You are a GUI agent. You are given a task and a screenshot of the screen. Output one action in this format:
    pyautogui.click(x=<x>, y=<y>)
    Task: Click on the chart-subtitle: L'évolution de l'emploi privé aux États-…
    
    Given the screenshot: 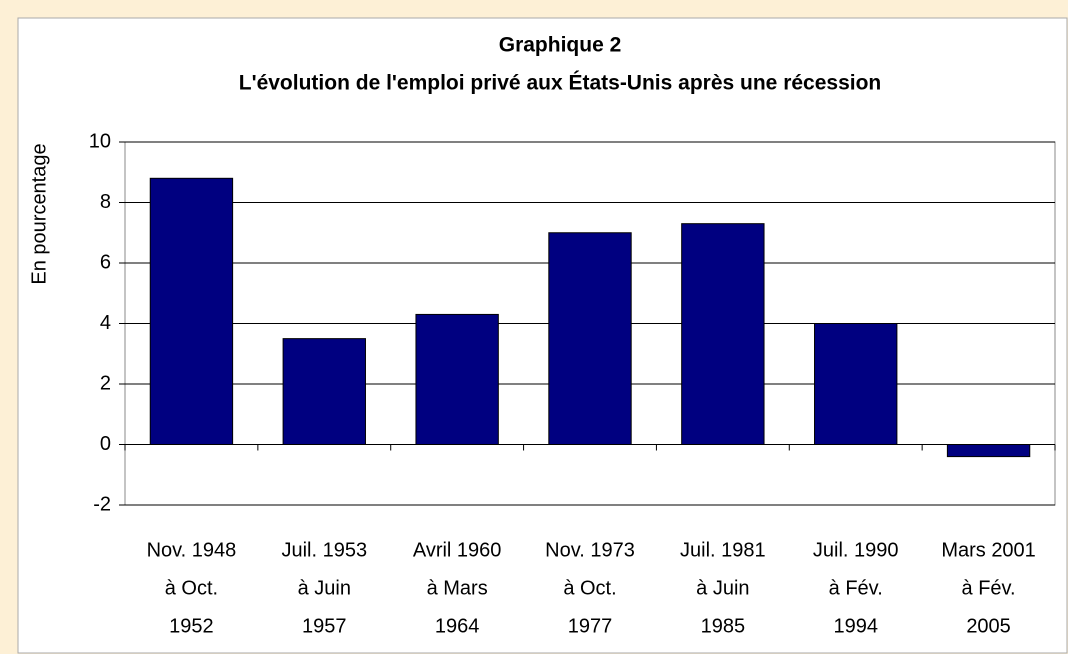 What is the action you would take?
    pyautogui.click(x=560, y=83)
    